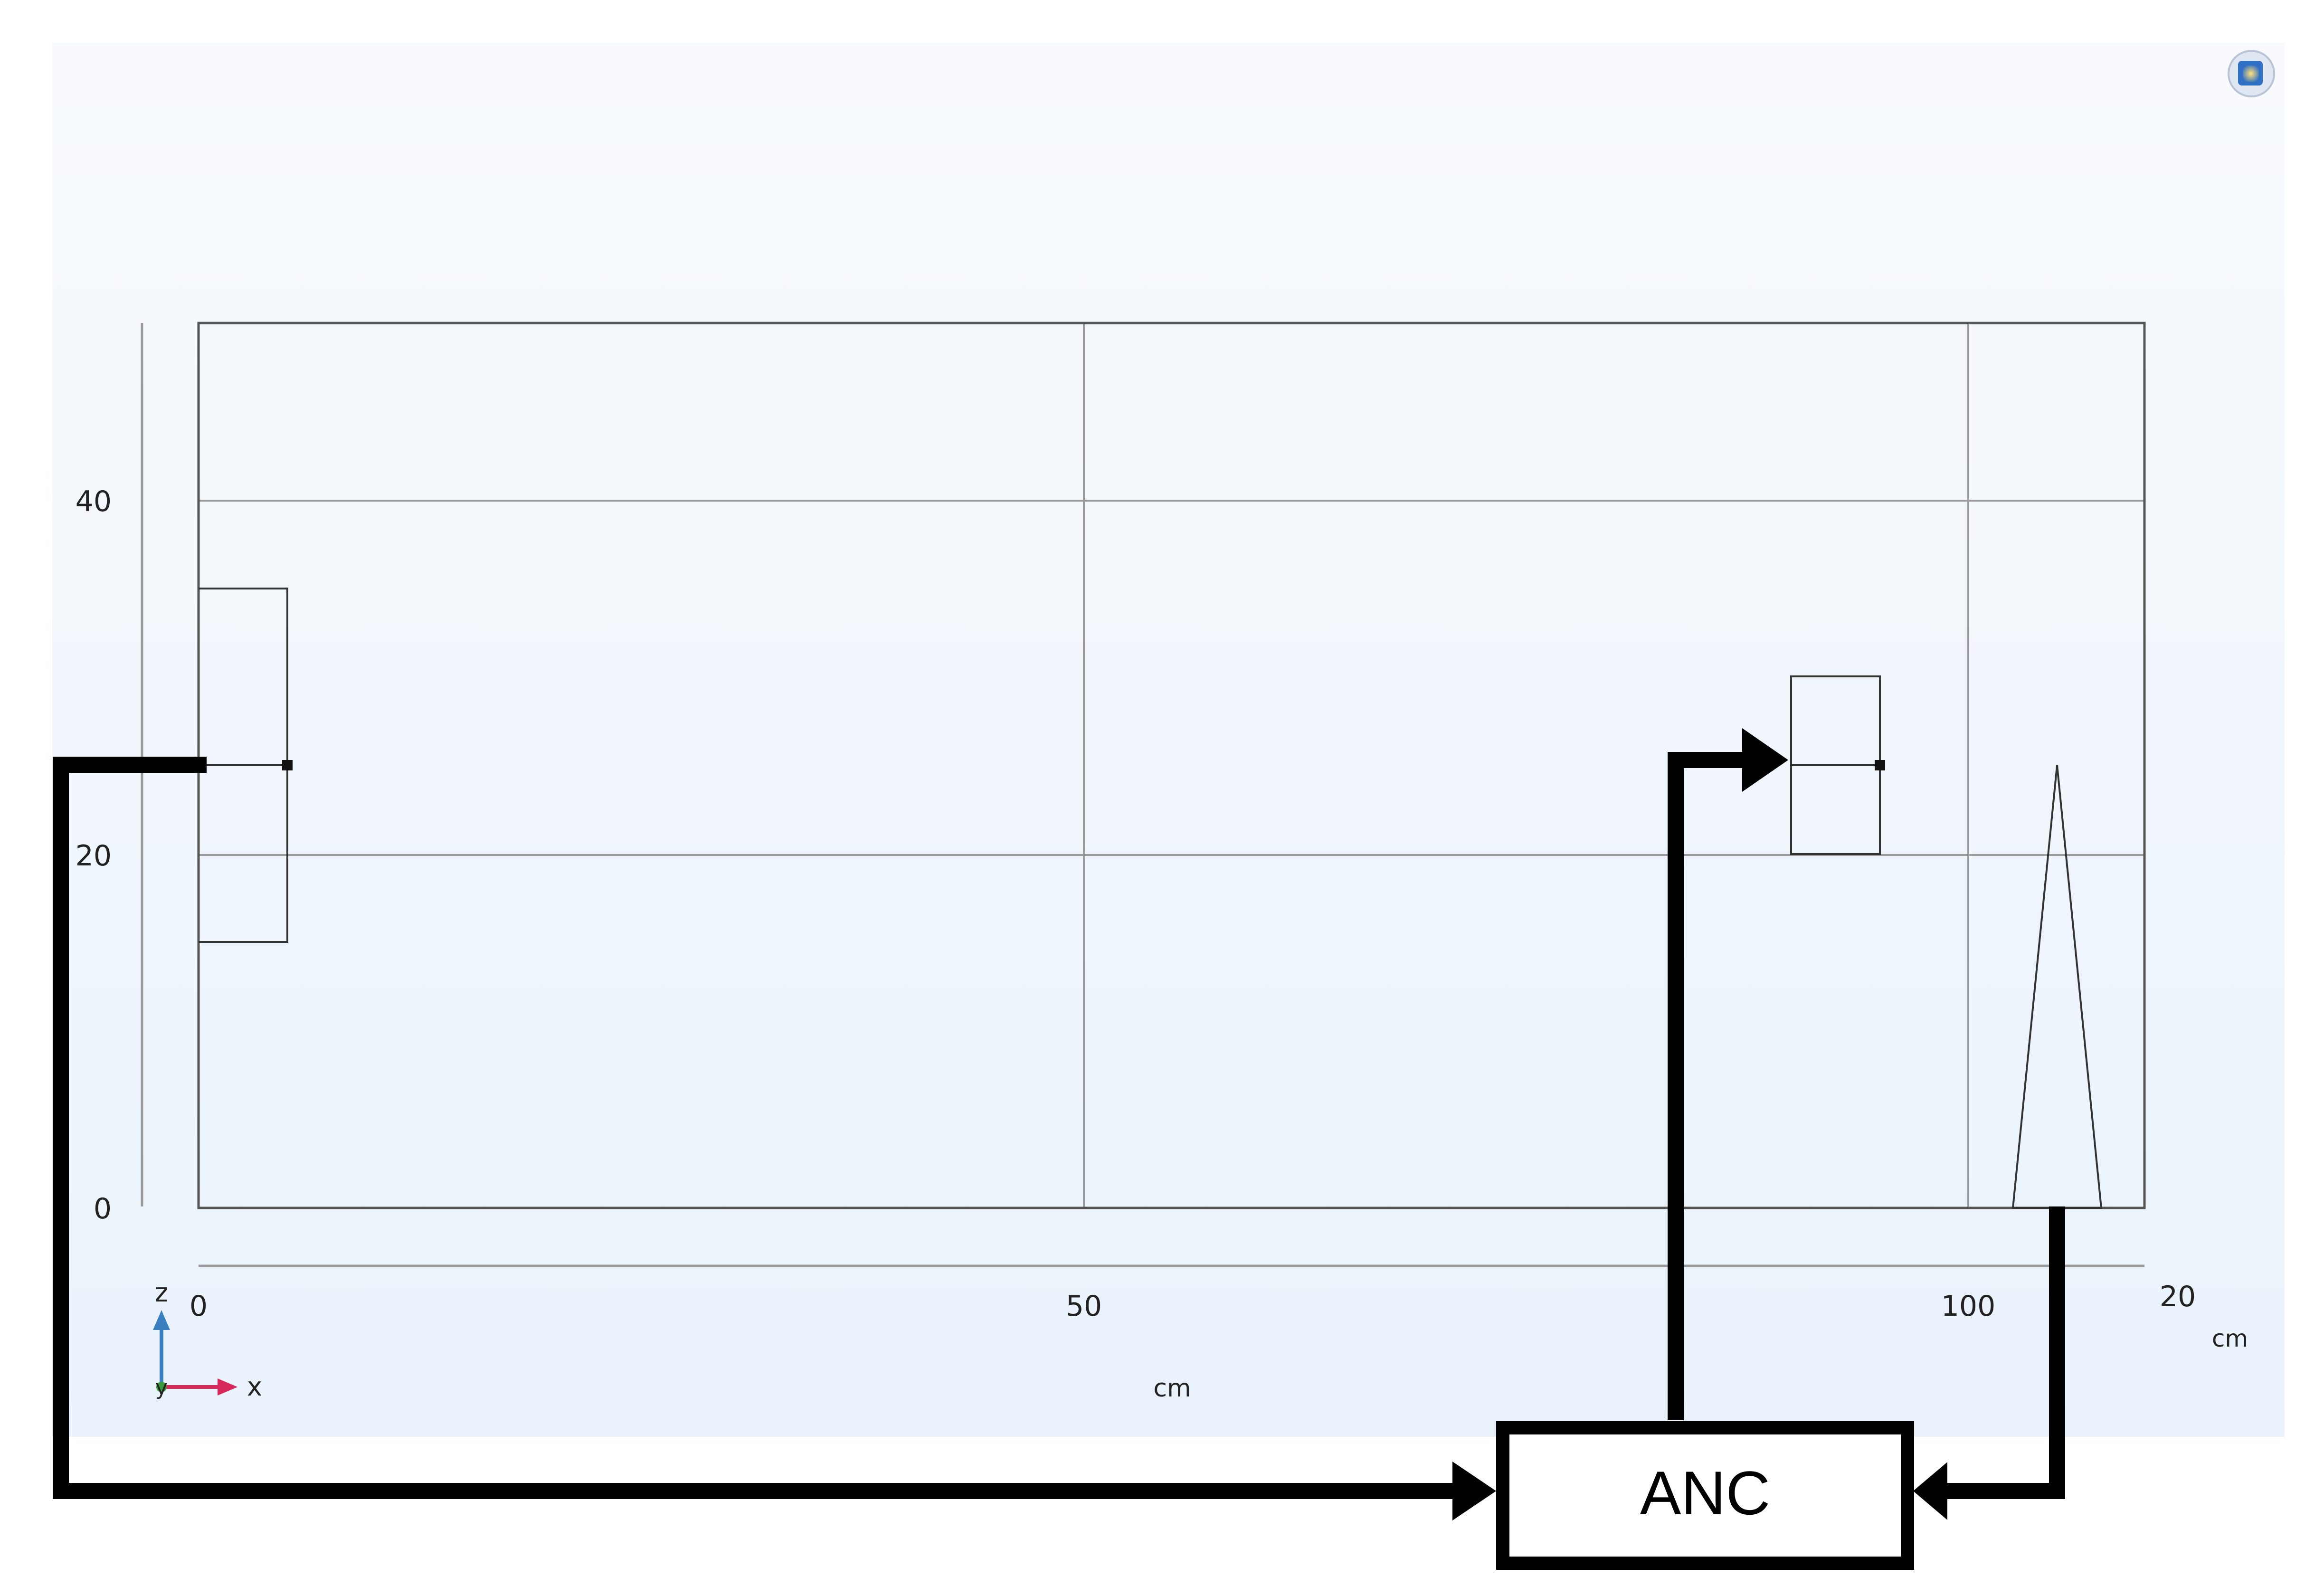  Describe the element at coordinates (103, 1208) in the screenshot. I see `z-tick-0: 0` at that location.